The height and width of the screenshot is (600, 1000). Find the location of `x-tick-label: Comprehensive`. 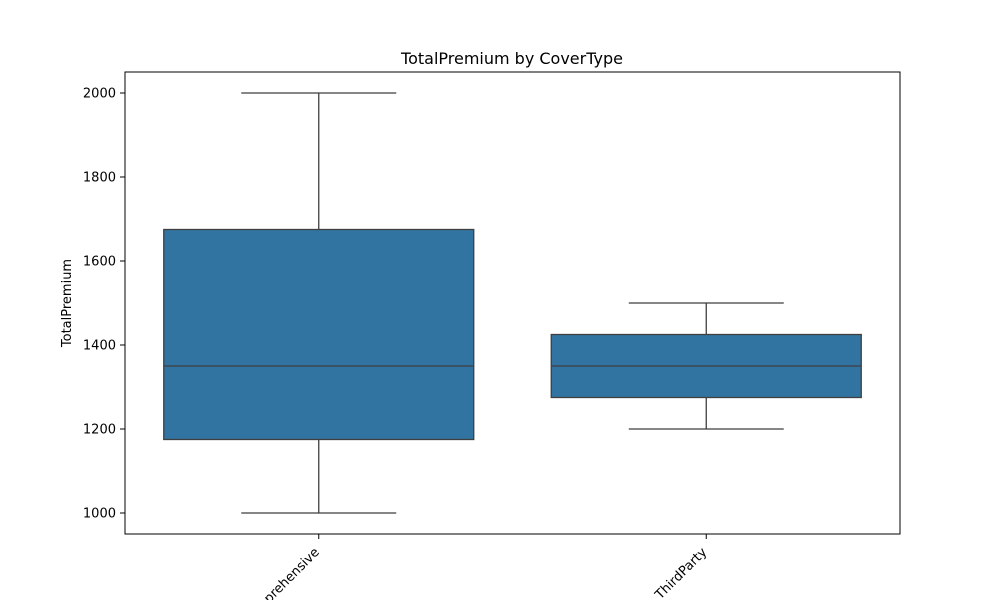

x-tick-label: Comprehensive is located at coordinates (281, 572).